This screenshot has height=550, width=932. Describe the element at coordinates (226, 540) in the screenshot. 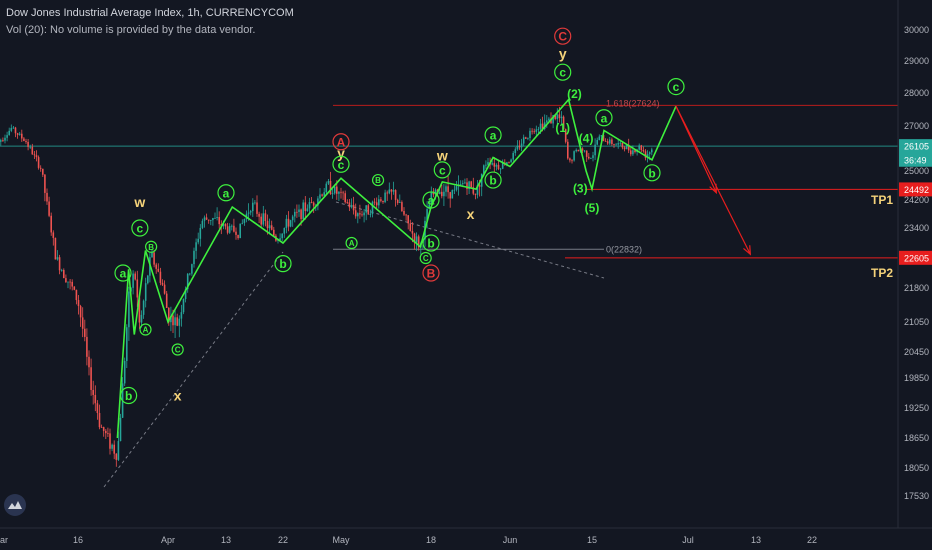

I see `time-axis-tick-label: 13` at that location.